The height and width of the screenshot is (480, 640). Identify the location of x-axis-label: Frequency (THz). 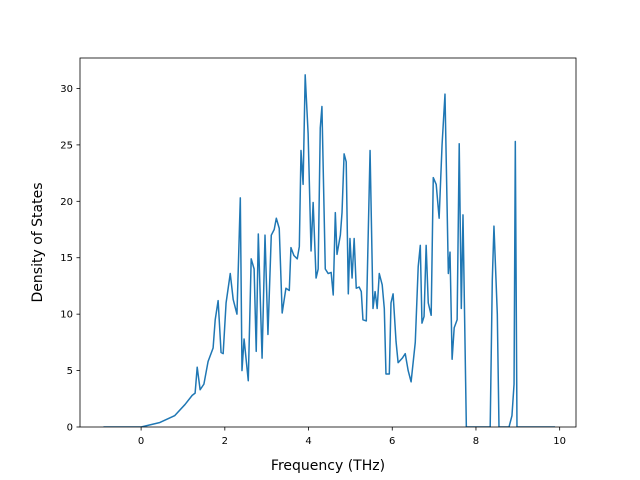
(328, 466).